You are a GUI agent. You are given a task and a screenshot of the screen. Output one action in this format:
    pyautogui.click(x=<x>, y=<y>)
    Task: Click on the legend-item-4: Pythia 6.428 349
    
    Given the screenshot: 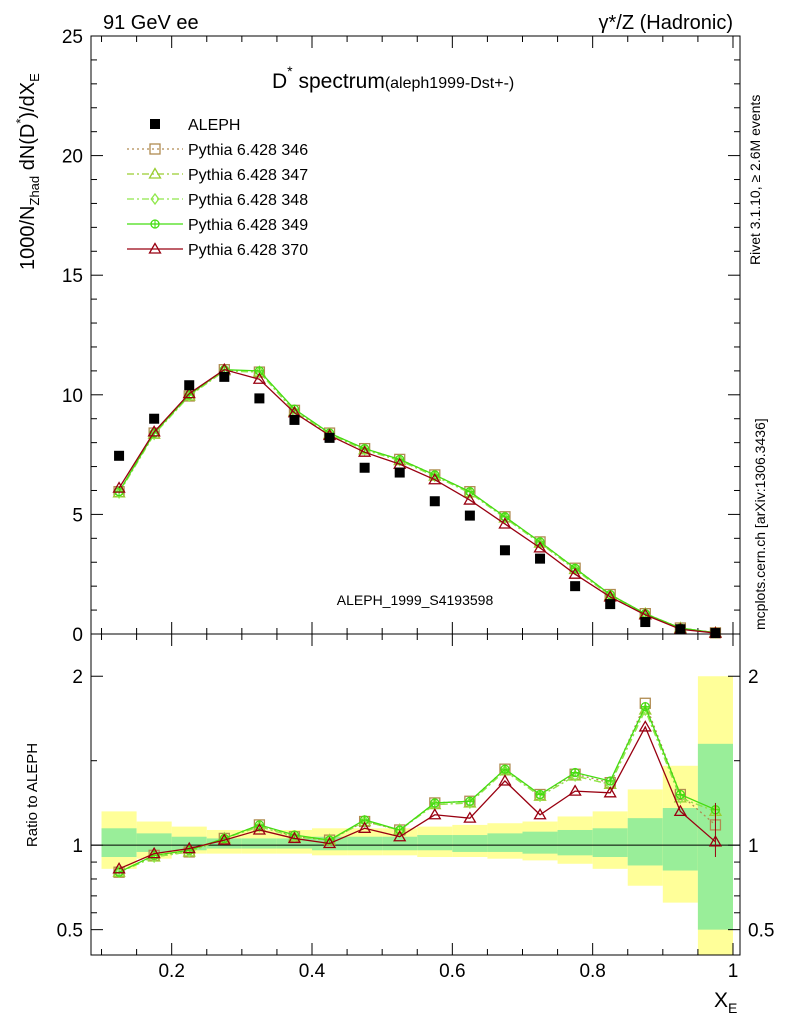 What is the action you would take?
    pyautogui.click(x=217, y=225)
    